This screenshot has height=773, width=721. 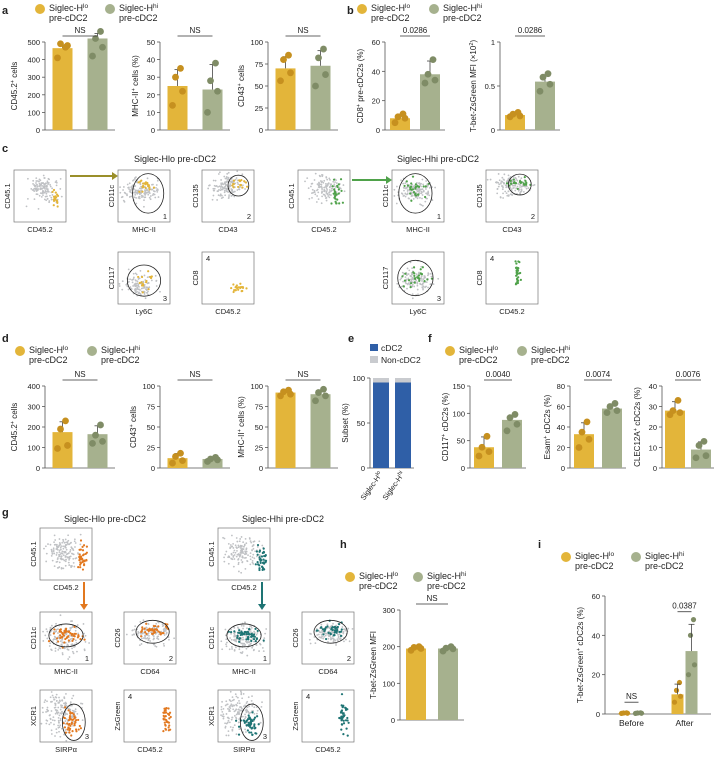 What do you see at coordinates (561, 407) in the screenshot?
I see `y-tick-label: 60` at bounding box center [561, 407].